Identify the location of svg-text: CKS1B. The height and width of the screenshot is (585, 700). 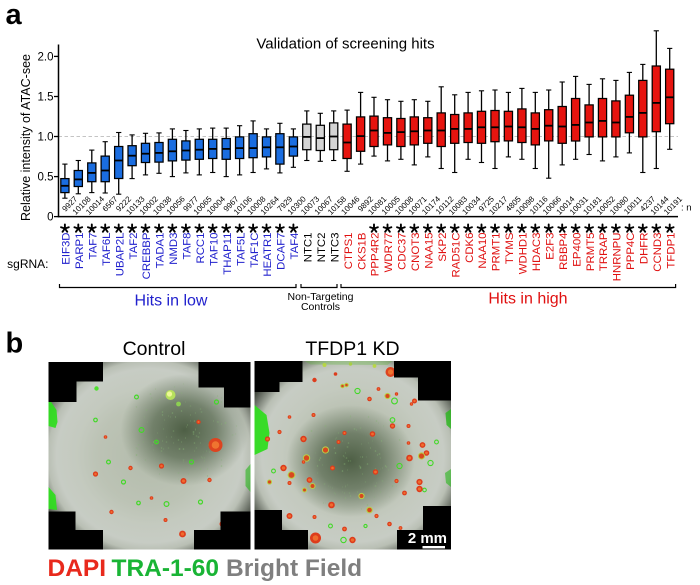
(362, 251).